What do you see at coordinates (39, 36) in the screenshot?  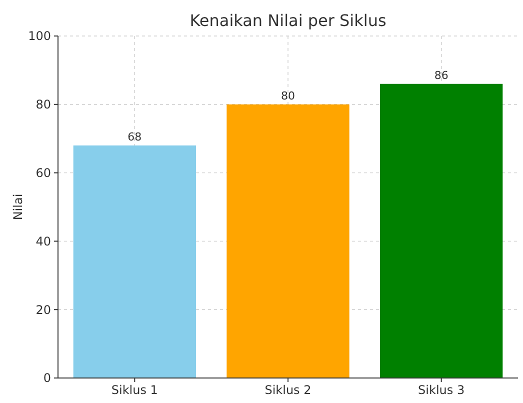 I see `y-tick-label: 100` at bounding box center [39, 36].